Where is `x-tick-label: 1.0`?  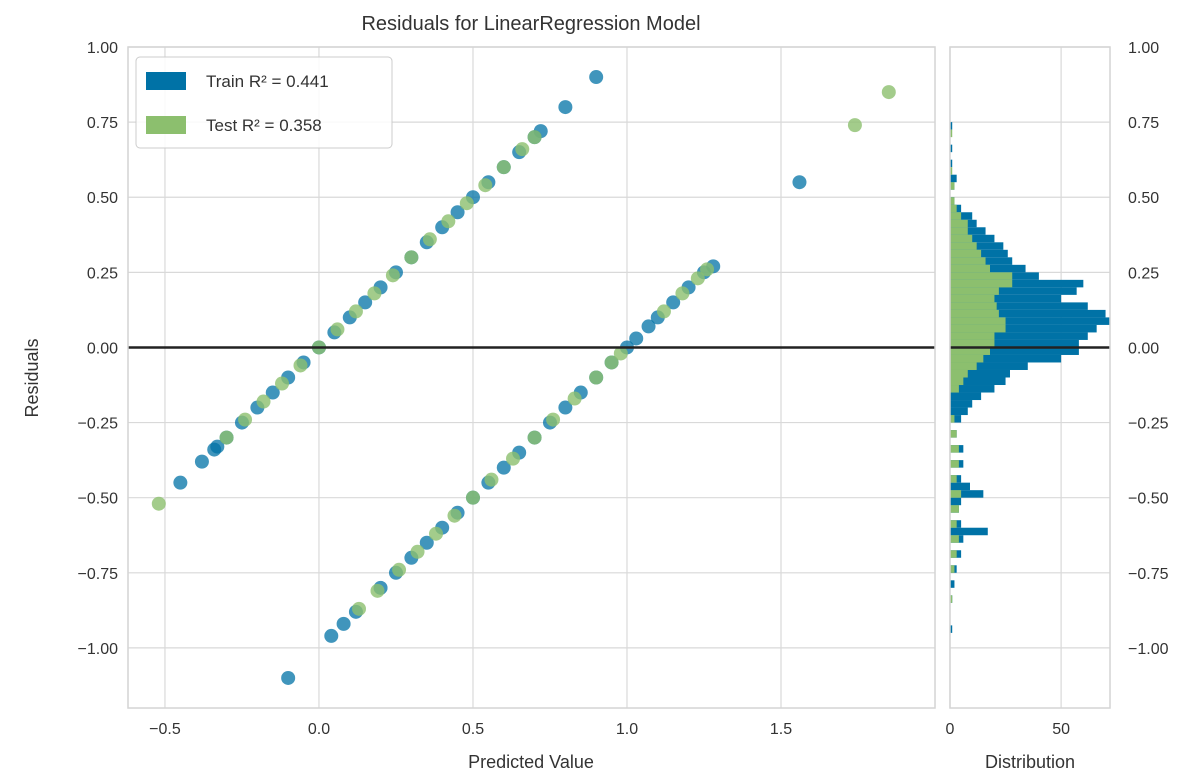 x-tick-label: 1.0 is located at coordinates (627, 729).